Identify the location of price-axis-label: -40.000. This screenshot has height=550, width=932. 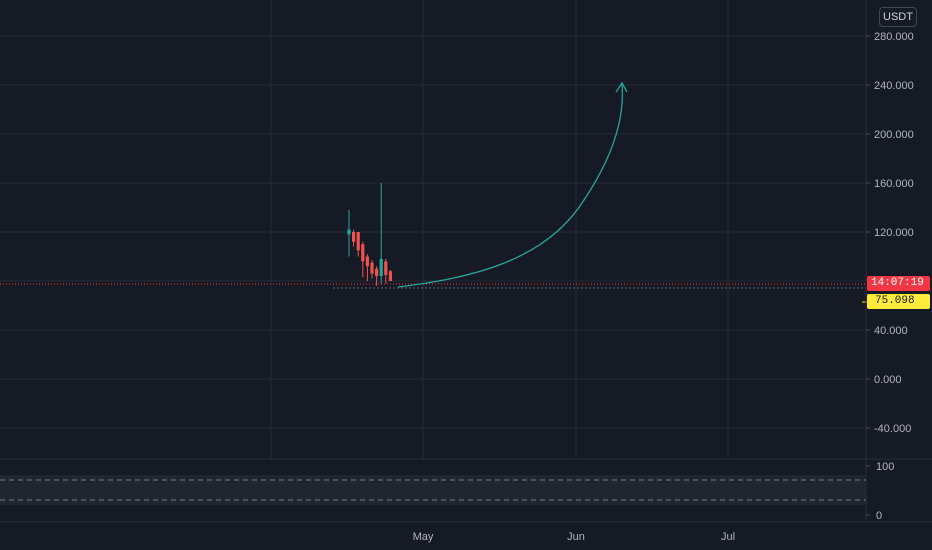
(892, 429).